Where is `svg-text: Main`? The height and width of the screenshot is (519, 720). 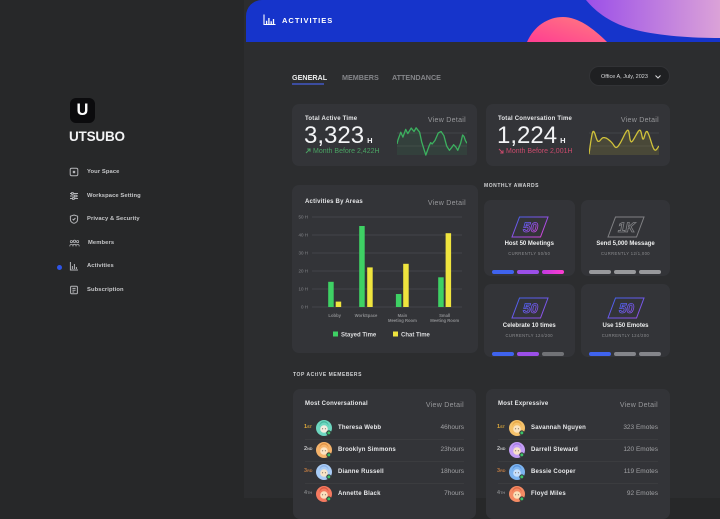
svg-text: Main is located at coordinates (403, 315).